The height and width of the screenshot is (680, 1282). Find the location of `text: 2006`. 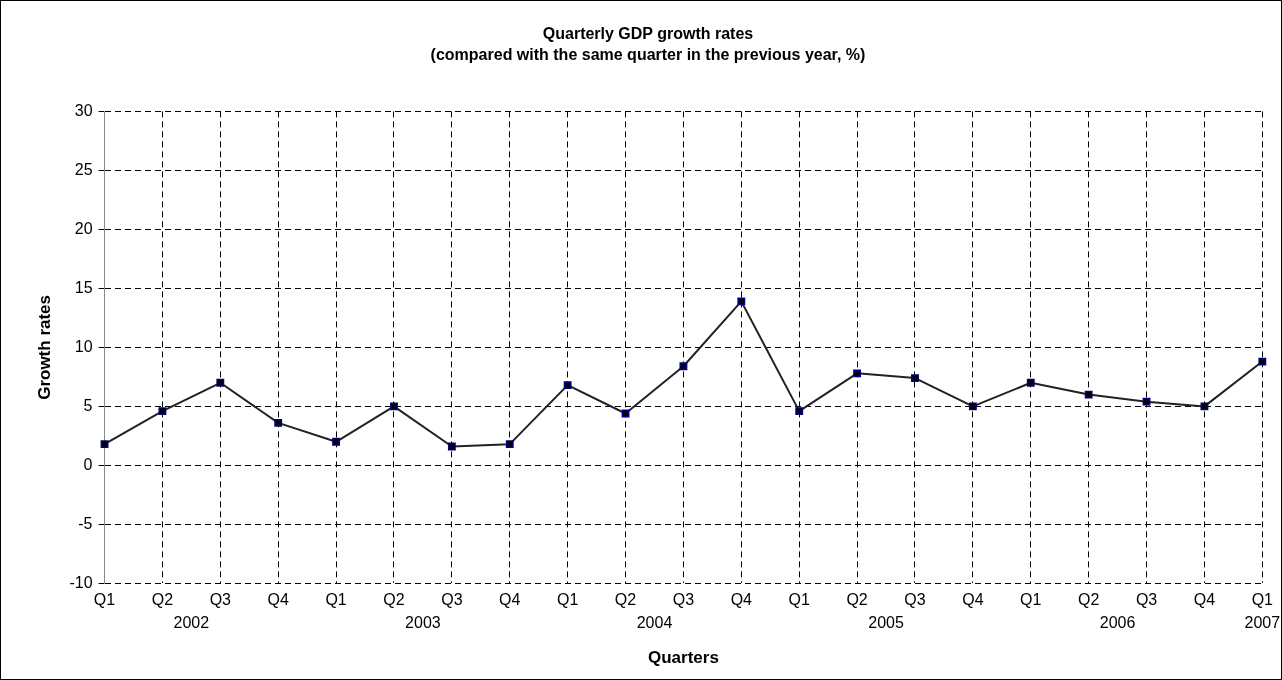

text: 2006 is located at coordinates (1117, 622).